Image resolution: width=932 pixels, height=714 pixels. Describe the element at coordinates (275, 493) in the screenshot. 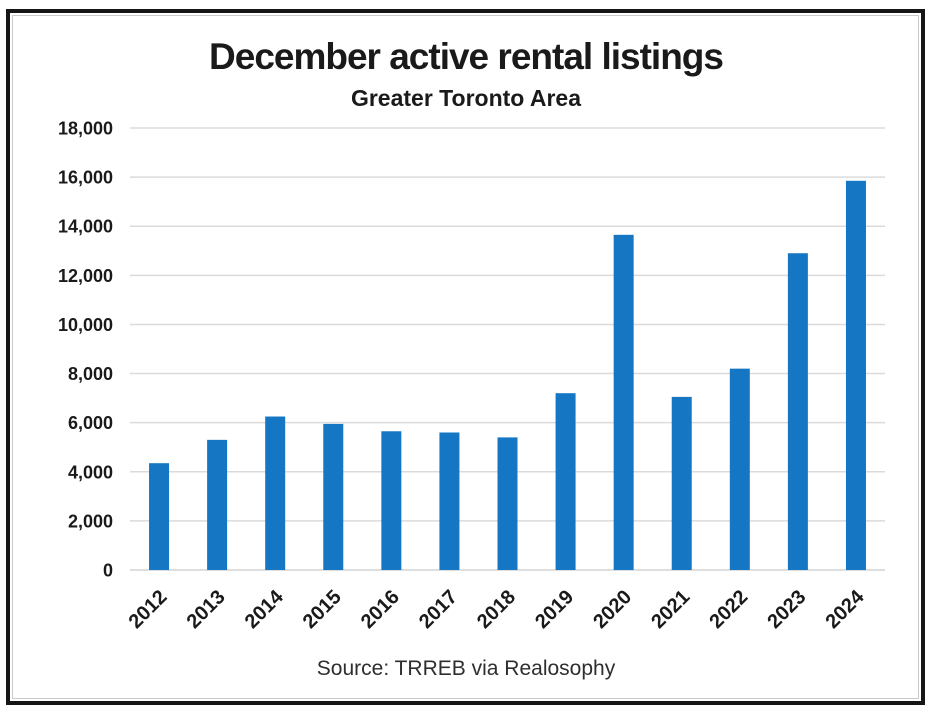

I see `bar-2014` at that location.